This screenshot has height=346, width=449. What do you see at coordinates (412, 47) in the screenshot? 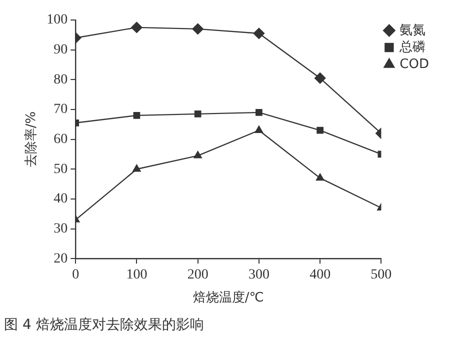
I see `legend-label: 总磷` at bounding box center [412, 47].